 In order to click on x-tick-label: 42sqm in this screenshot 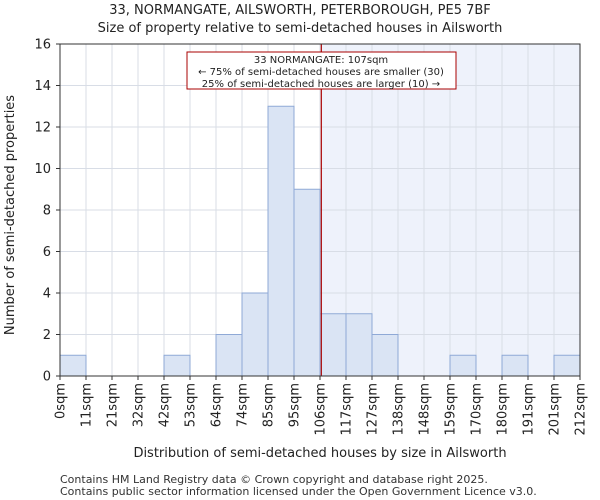, I will do `click(165, 405)`.